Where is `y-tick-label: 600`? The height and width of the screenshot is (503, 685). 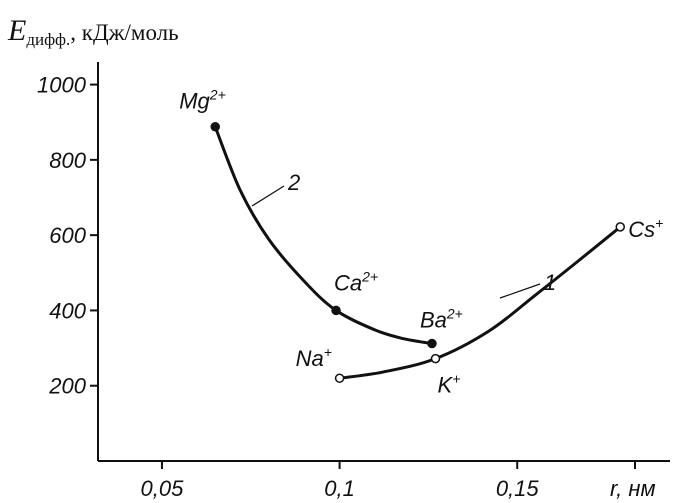
y-tick-label: 600 is located at coordinates (67, 235).